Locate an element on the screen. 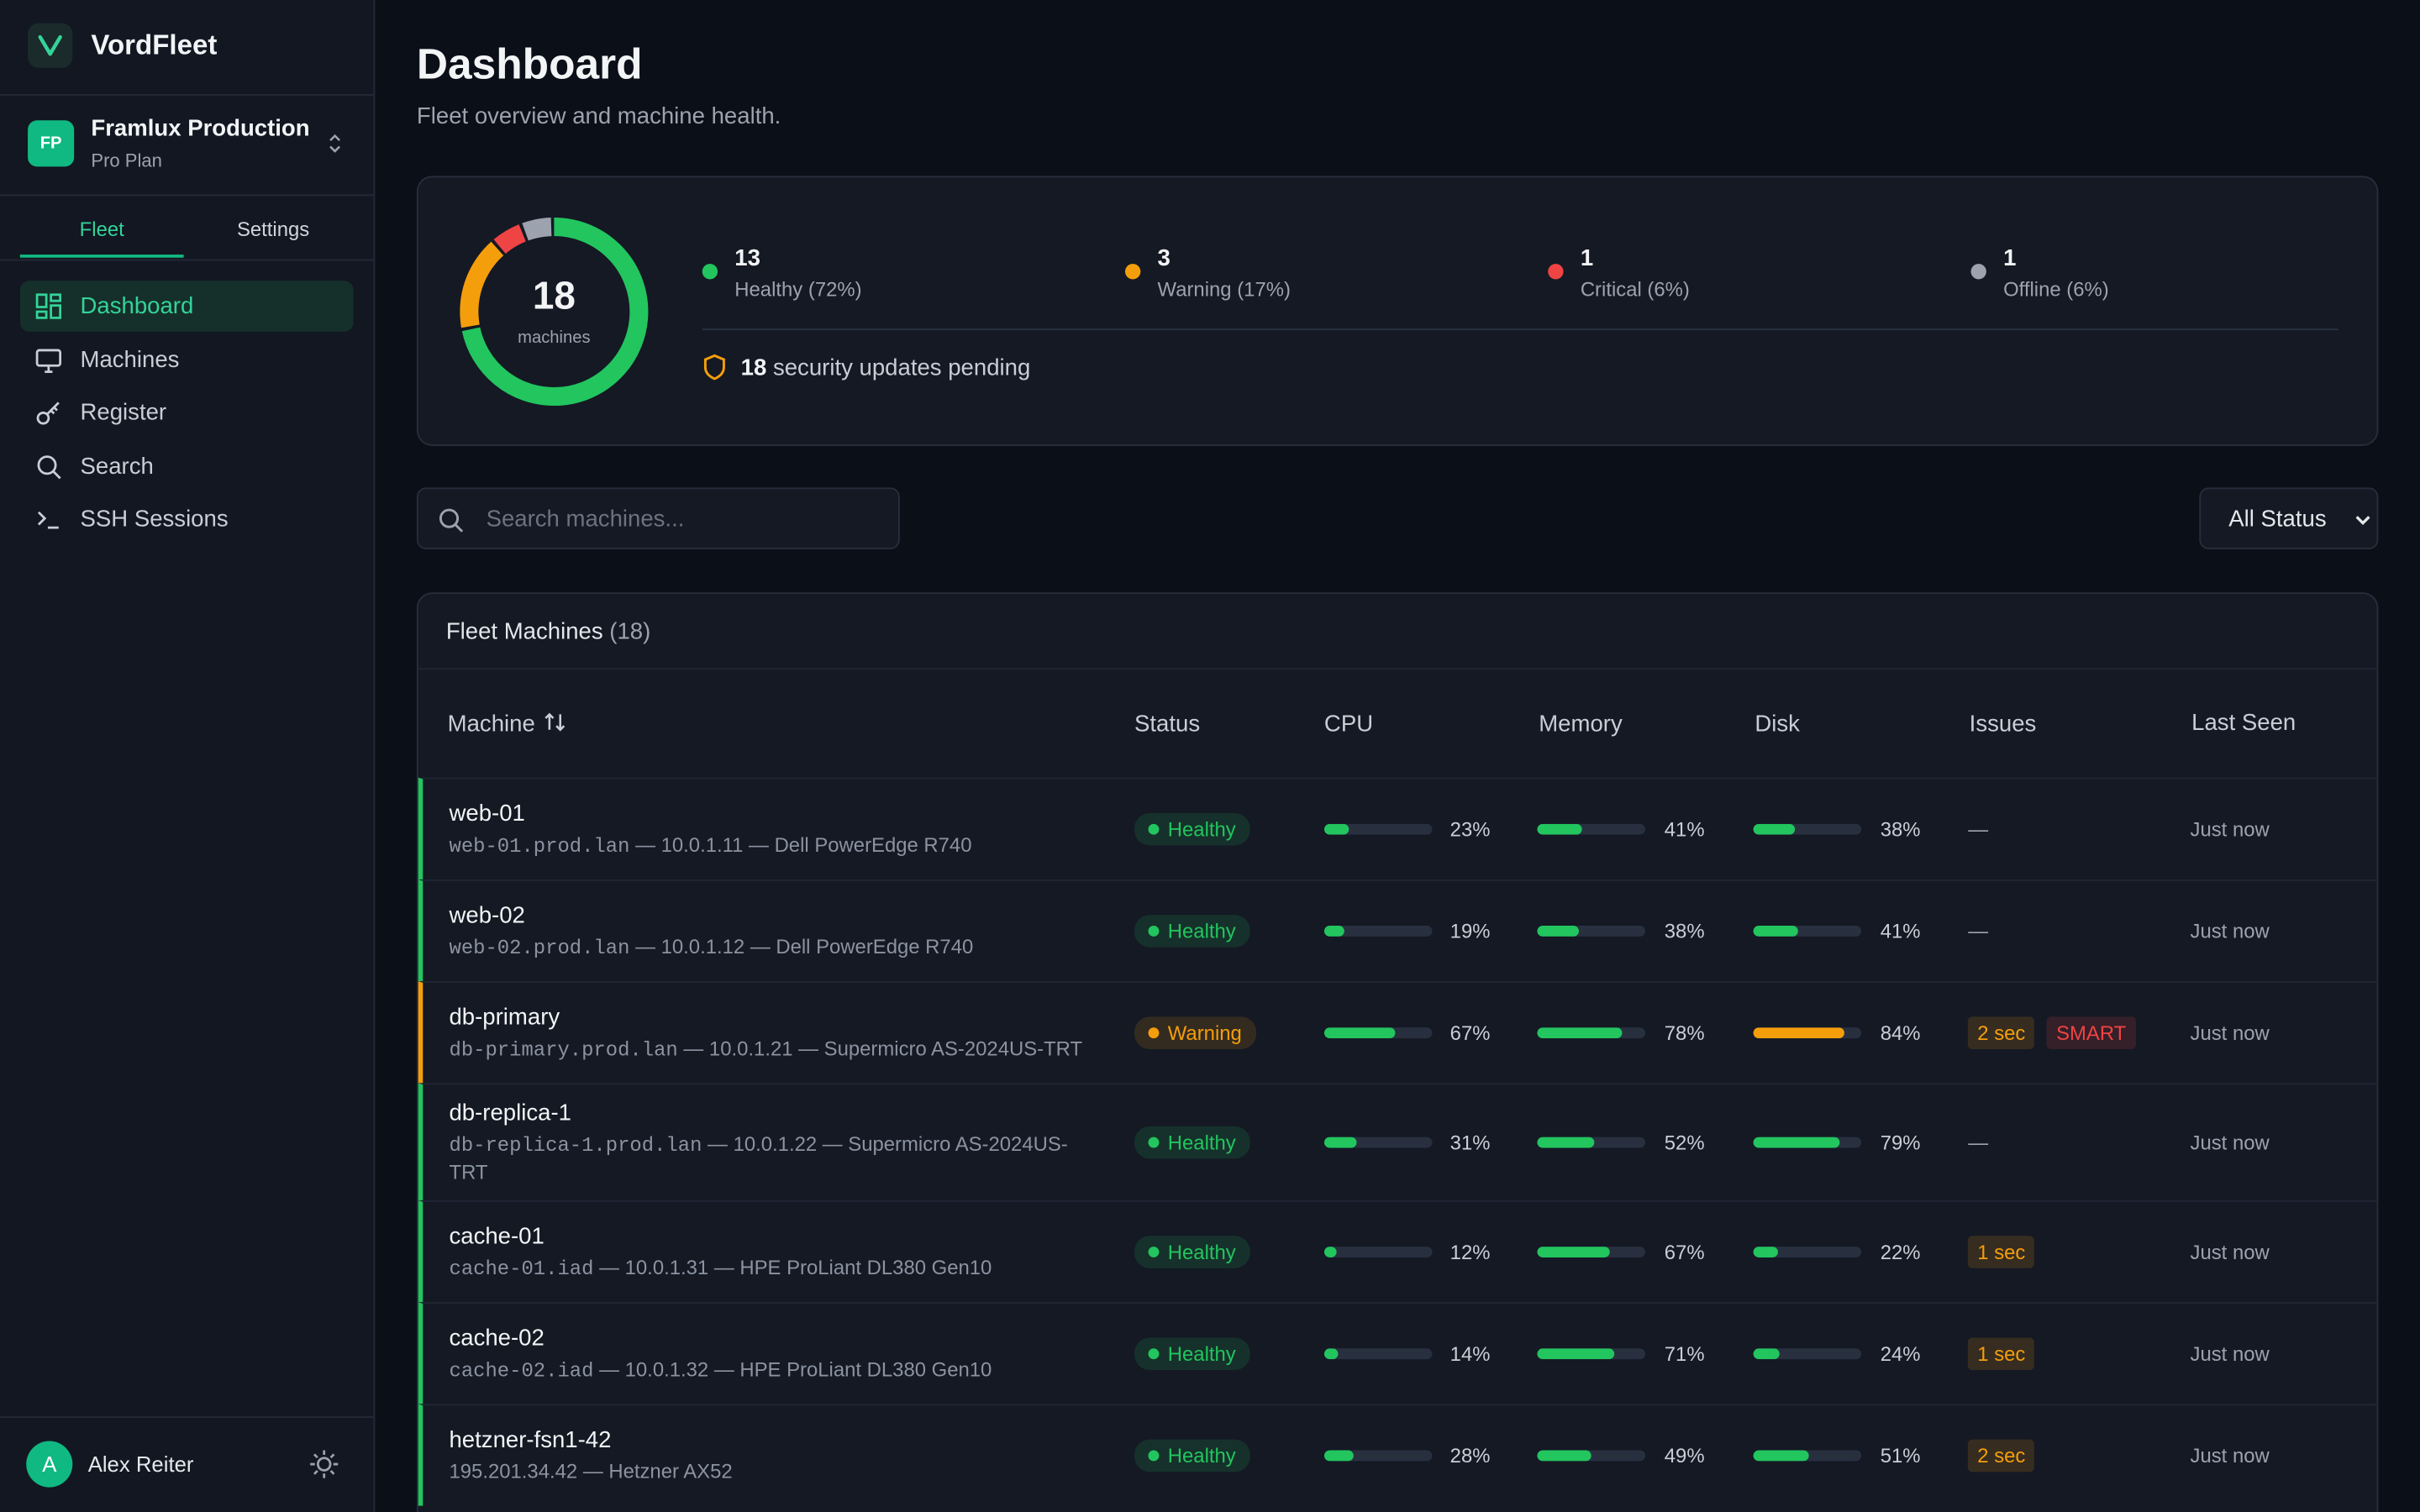 This screenshot has width=2420, height=1512. column-header: CPU is located at coordinates (1432, 724).